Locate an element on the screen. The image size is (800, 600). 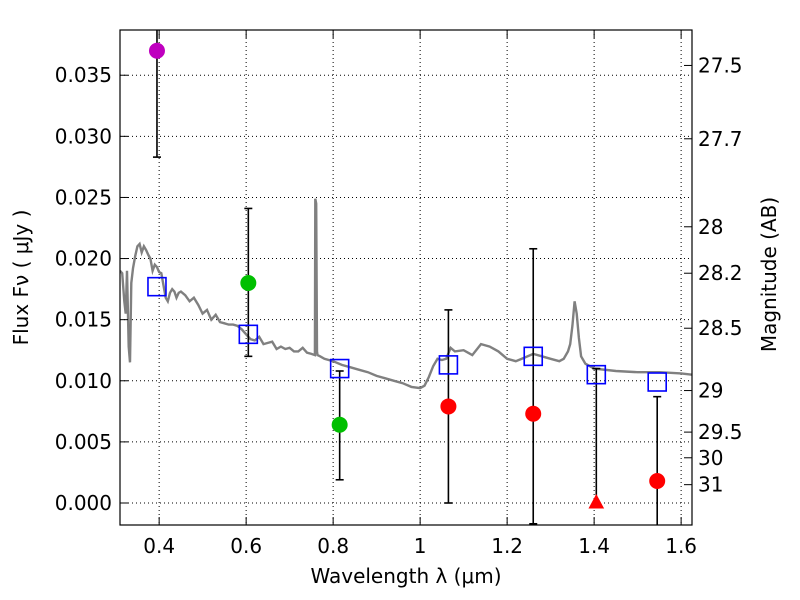
y-tick-label: 0.020 is located at coordinates (83, 259).